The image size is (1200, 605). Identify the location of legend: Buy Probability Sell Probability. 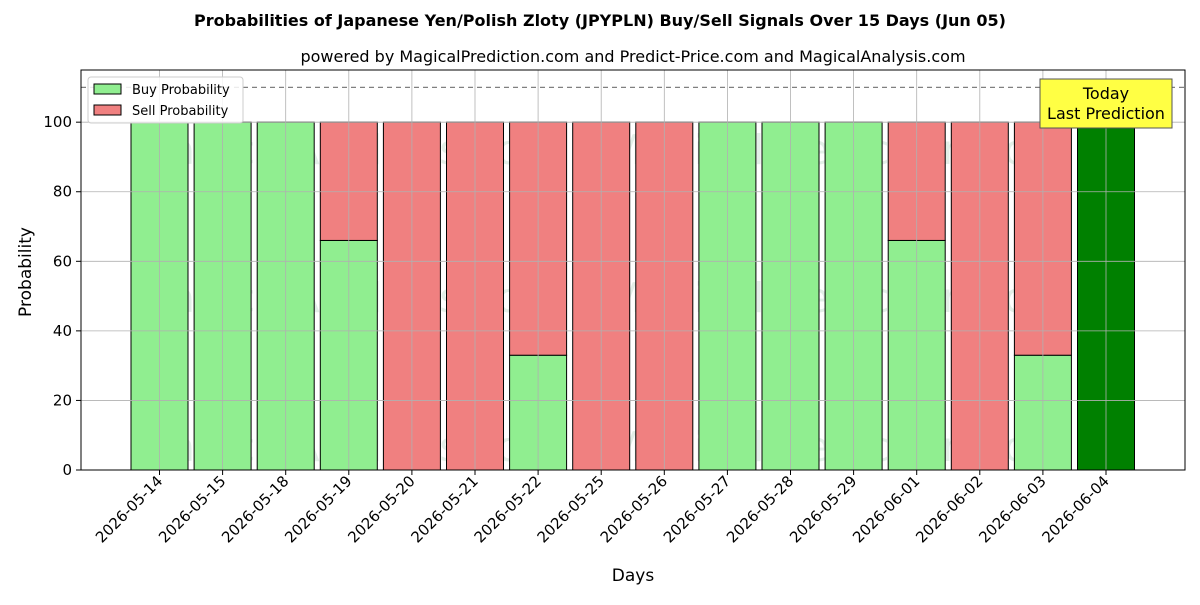
(165, 100).